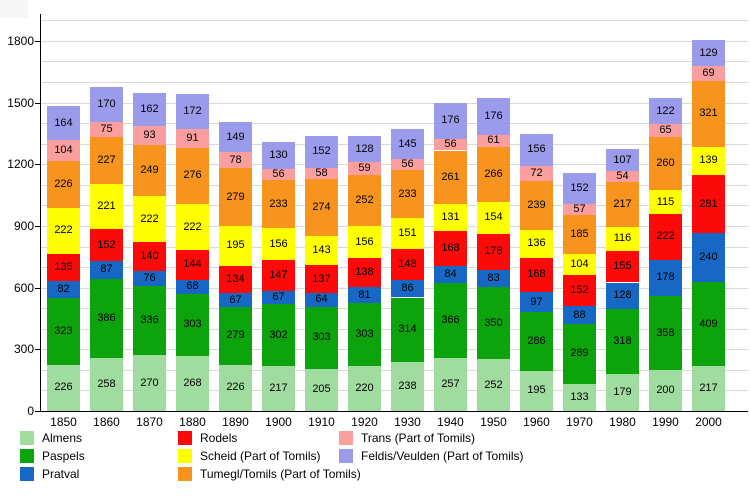 Image resolution: width=750 pixels, height=500 pixels. What do you see at coordinates (622, 159) in the screenshot?
I see `segment-value: 107` at bounding box center [622, 159].